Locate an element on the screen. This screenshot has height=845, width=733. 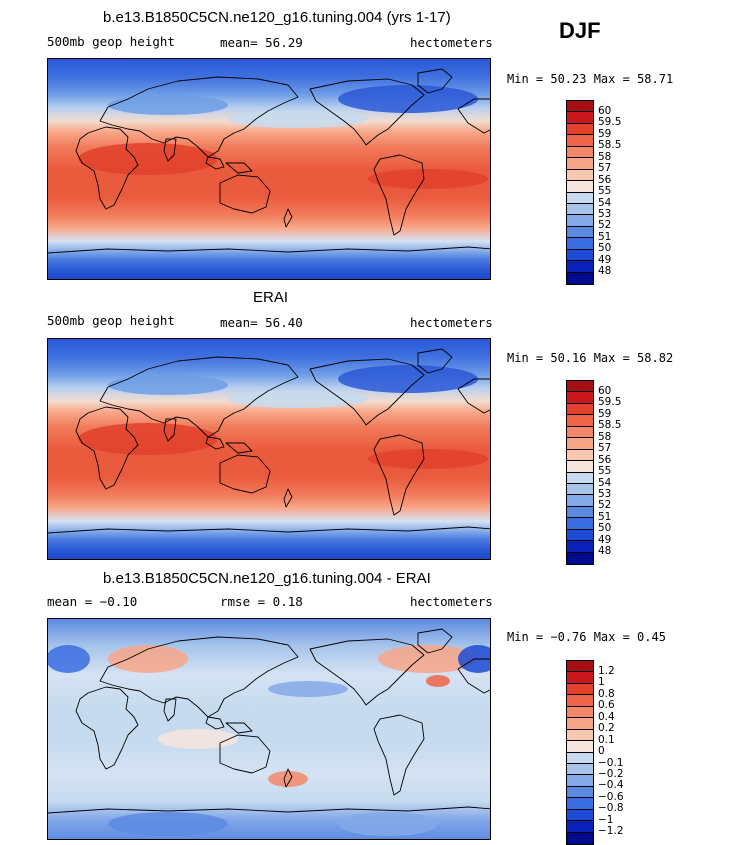
colorbar-label: 53 is located at coordinates (605, 214).